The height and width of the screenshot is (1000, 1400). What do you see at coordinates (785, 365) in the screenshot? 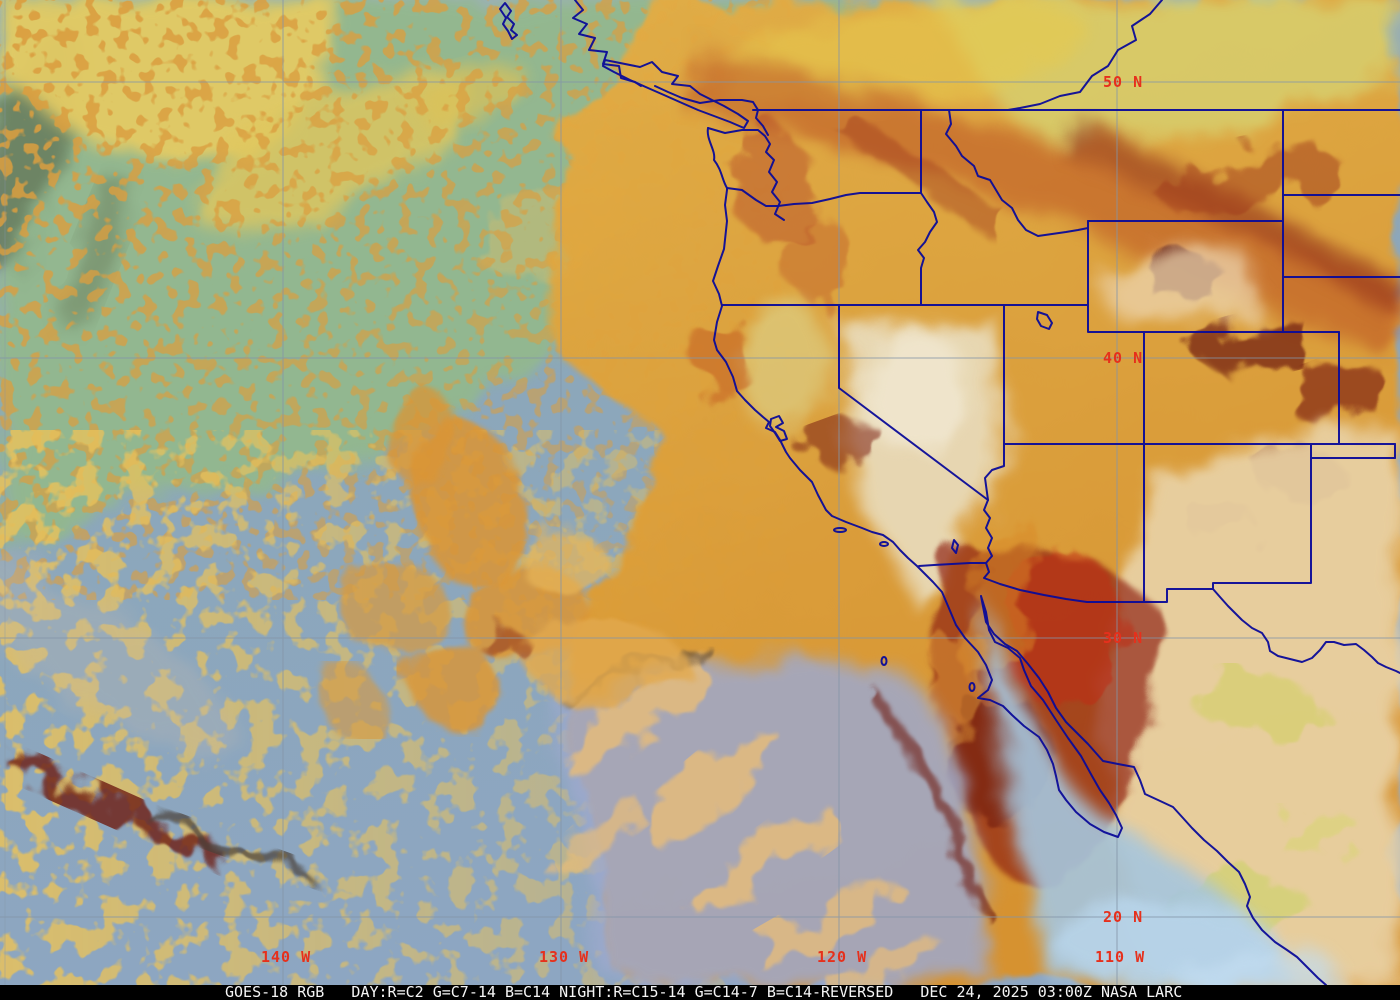
I see `pale-green-oregon` at bounding box center [785, 365].